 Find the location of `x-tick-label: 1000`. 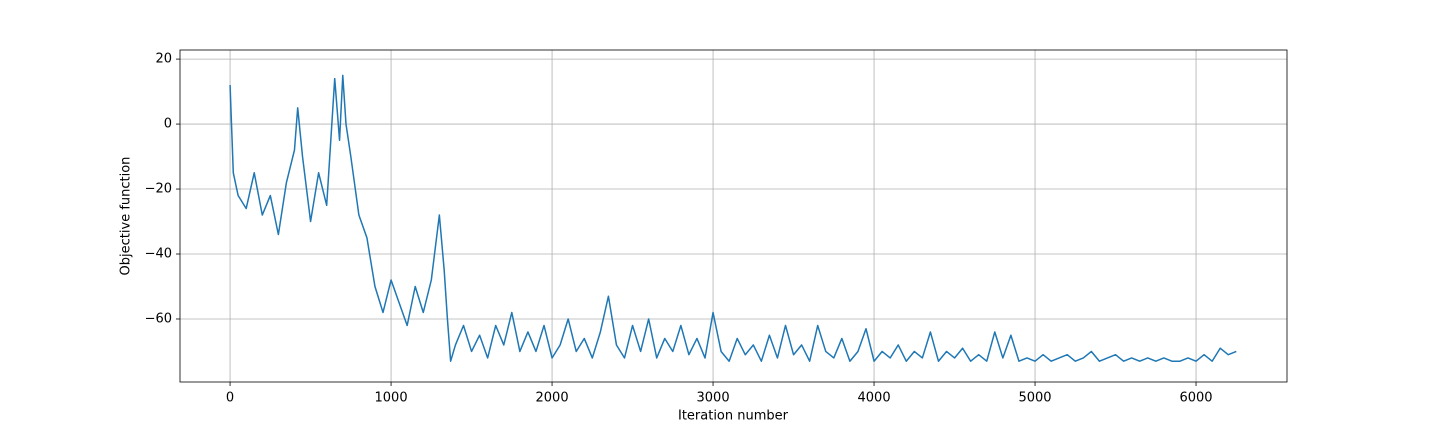

x-tick-label: 1000 is located at coordinates (391, 398).